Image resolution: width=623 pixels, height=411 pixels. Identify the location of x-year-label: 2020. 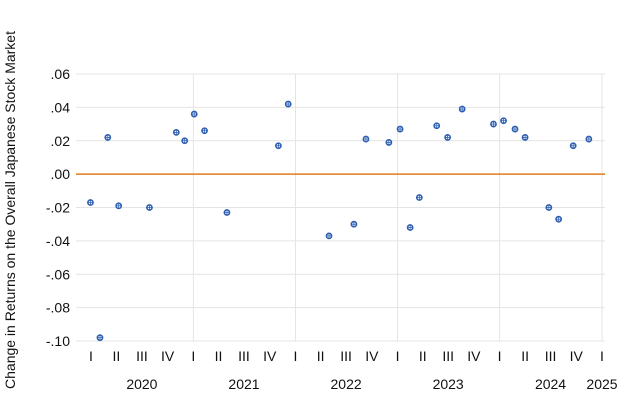
(141, 384).